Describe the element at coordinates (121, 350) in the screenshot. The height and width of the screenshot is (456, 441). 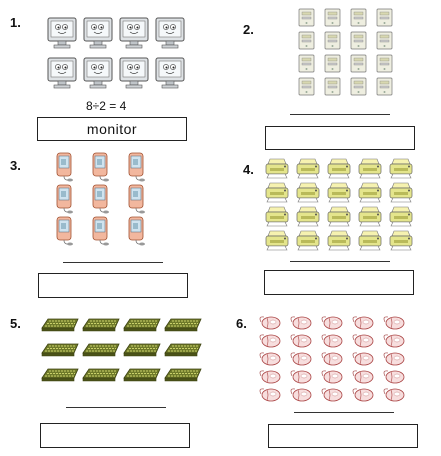
I see `keyboards-illustration` at that location.